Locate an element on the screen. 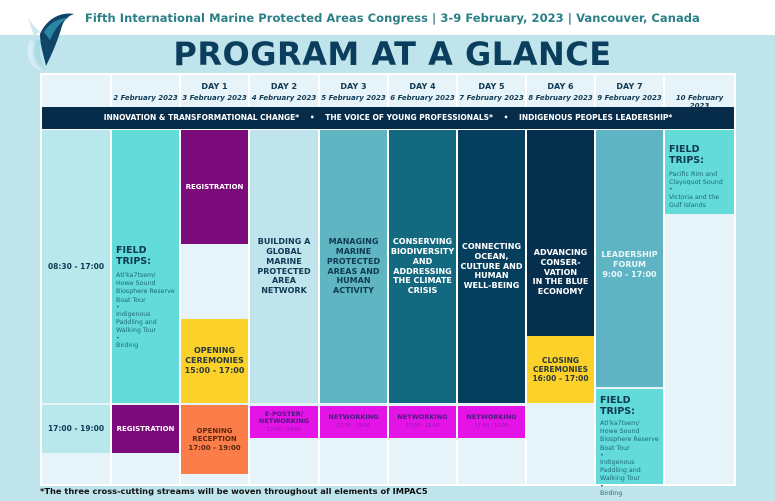 The width and height of the screenshot is (775, 501). theme-line: ADVANCING is located at coordinates (560, 252).